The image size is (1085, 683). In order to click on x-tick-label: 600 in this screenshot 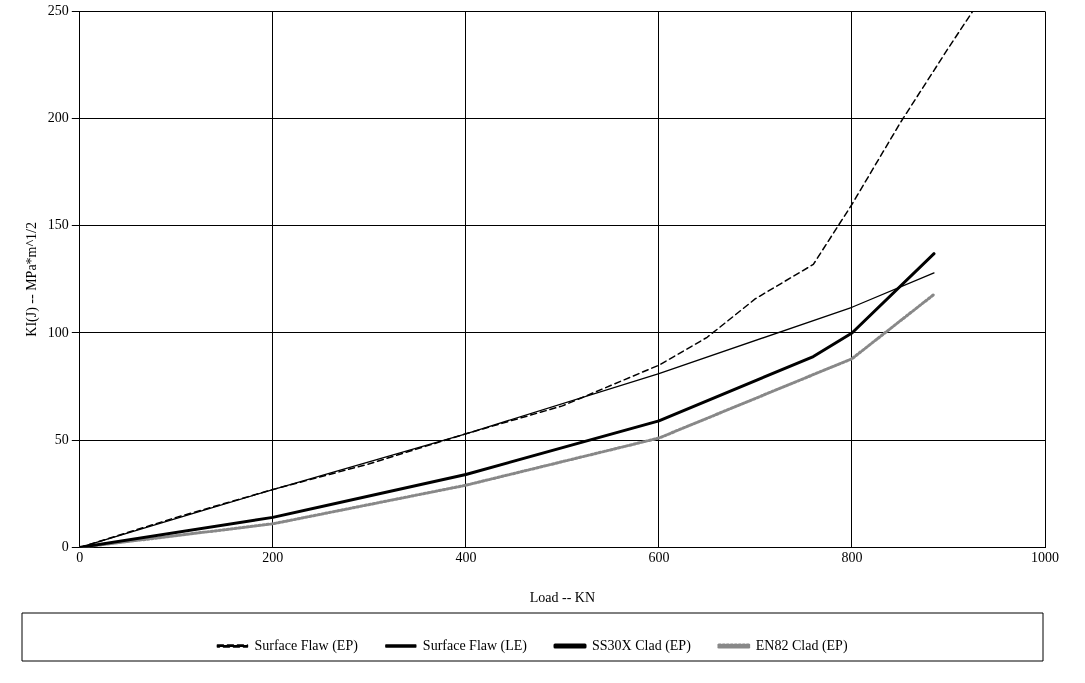, I will do `click(659, 558)`.